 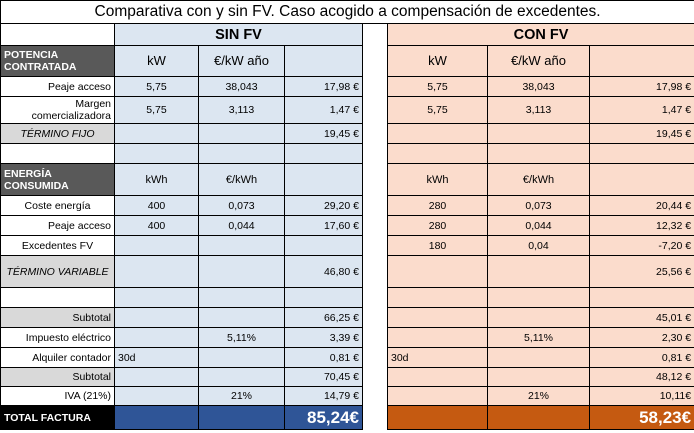 I want to click on alquiler-label: Alquiler contador, so click(x=57, y=357).